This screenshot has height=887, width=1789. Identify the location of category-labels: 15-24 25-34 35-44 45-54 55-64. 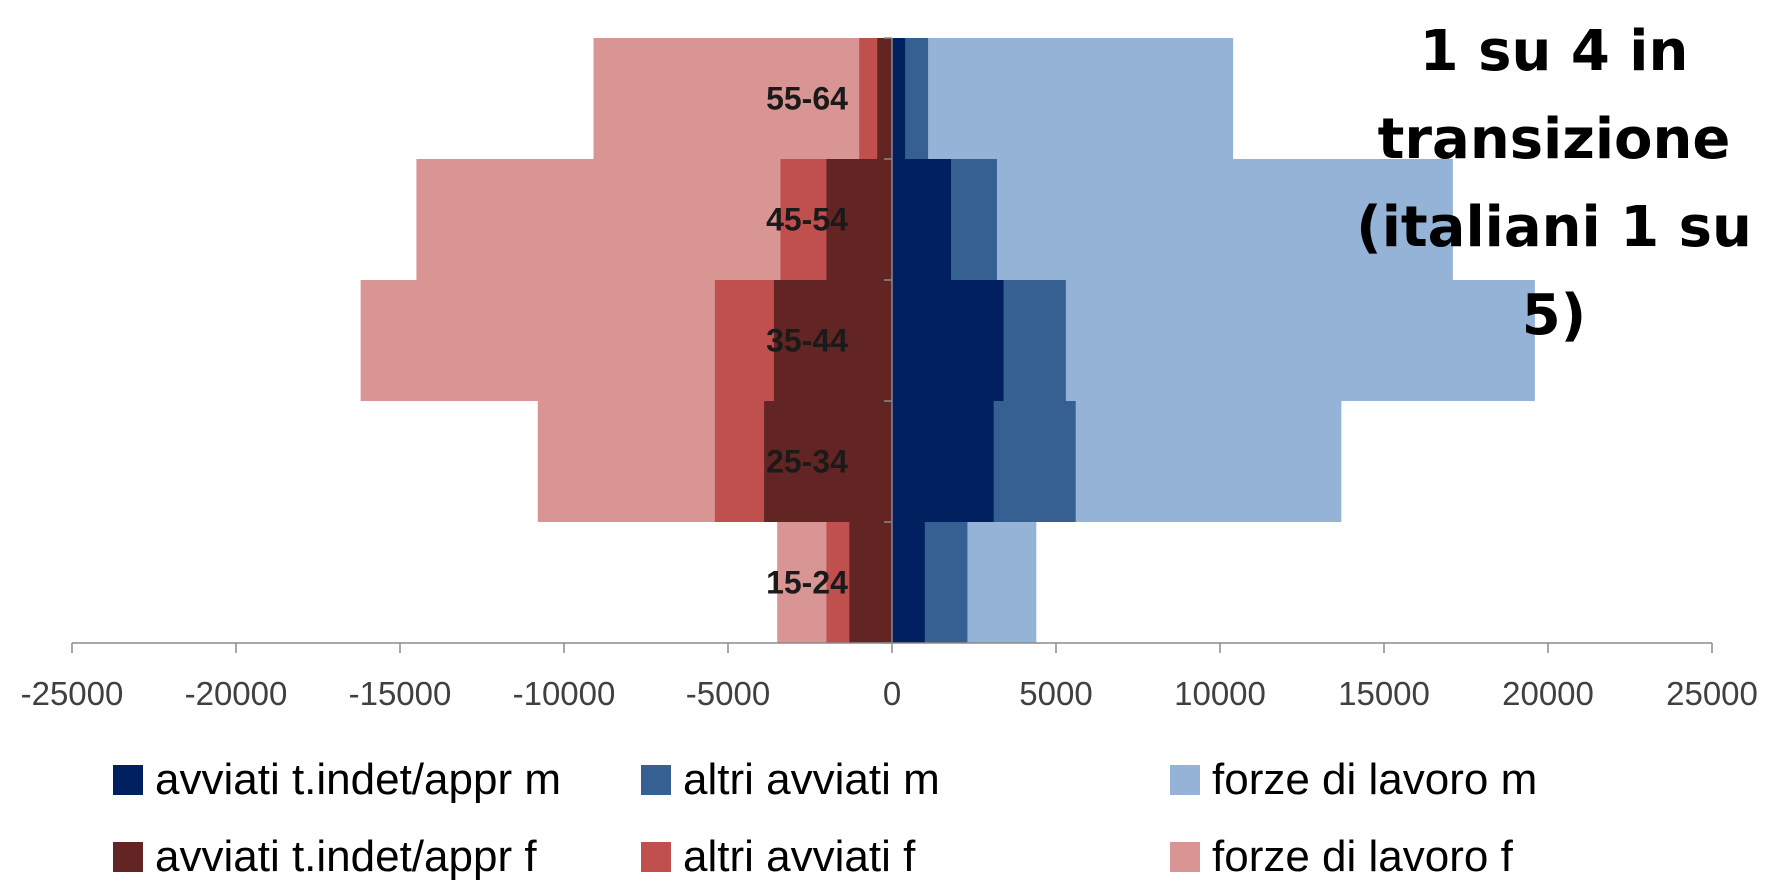
(807, 341).